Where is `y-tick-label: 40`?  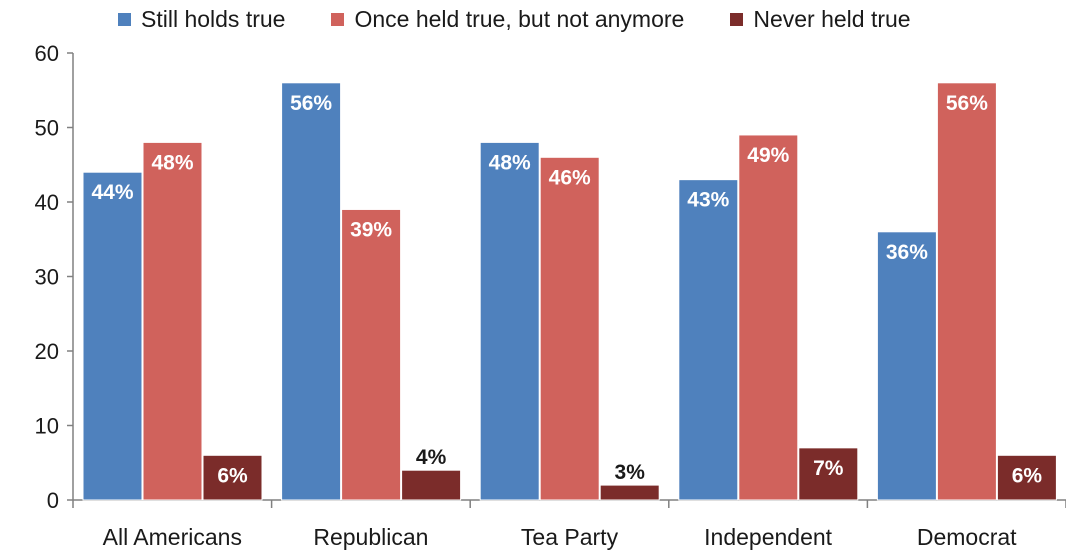 y-tick-label: 40 is located at coordinates (47, 202).